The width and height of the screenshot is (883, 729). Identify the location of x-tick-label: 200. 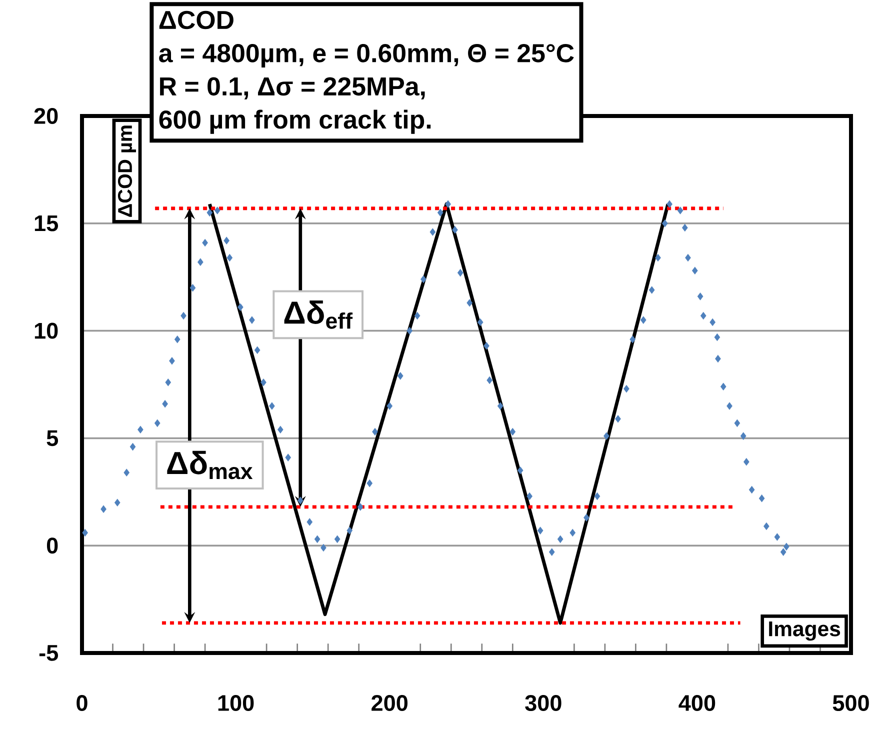
(390, 703).